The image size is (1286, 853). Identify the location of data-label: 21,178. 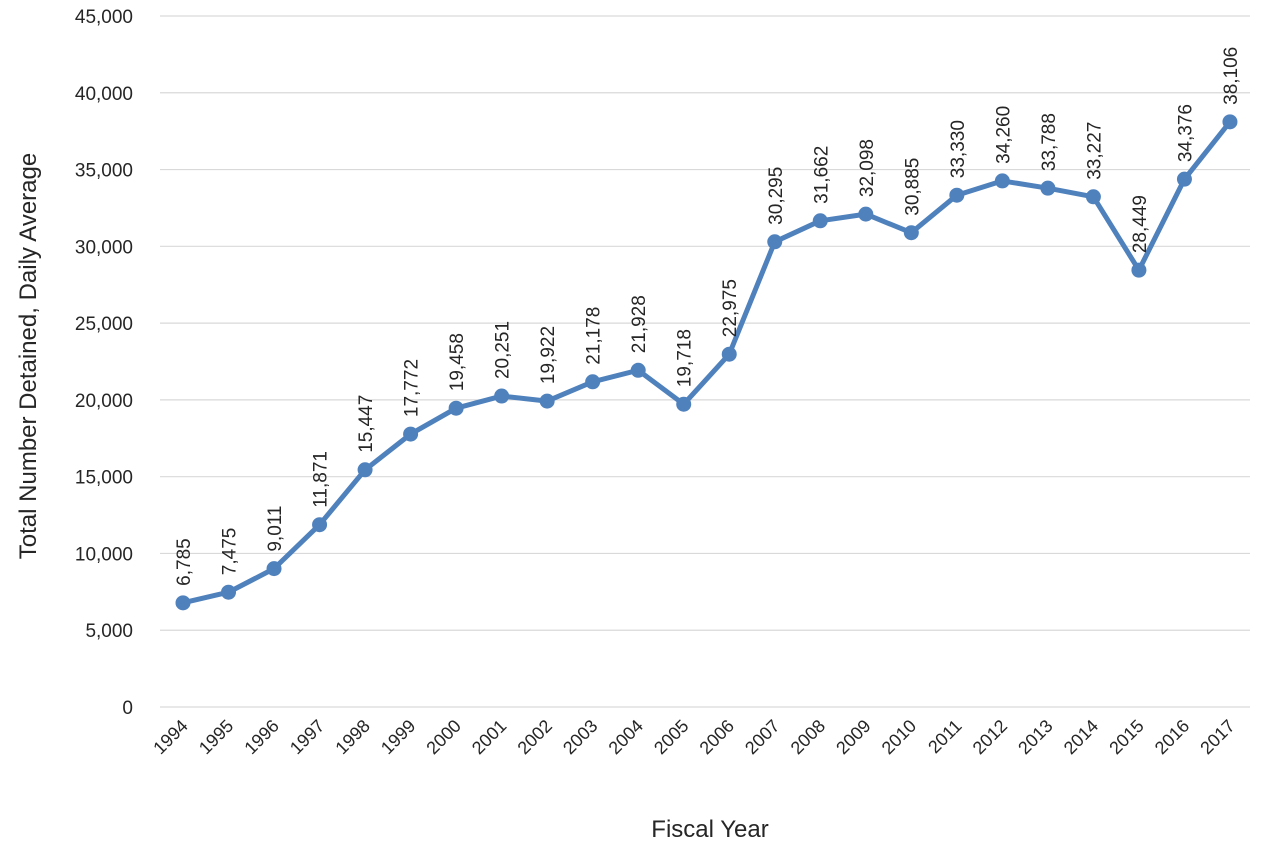
(594, 336).